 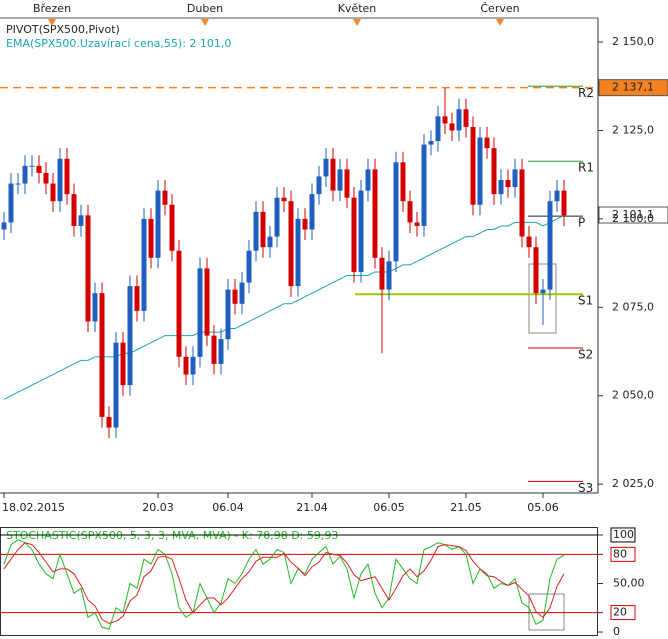 What do you see at coordinates (633, 483) in the screenshot?
I see `y-tick-label: 2 025,0` at bounding box center [633, 483].